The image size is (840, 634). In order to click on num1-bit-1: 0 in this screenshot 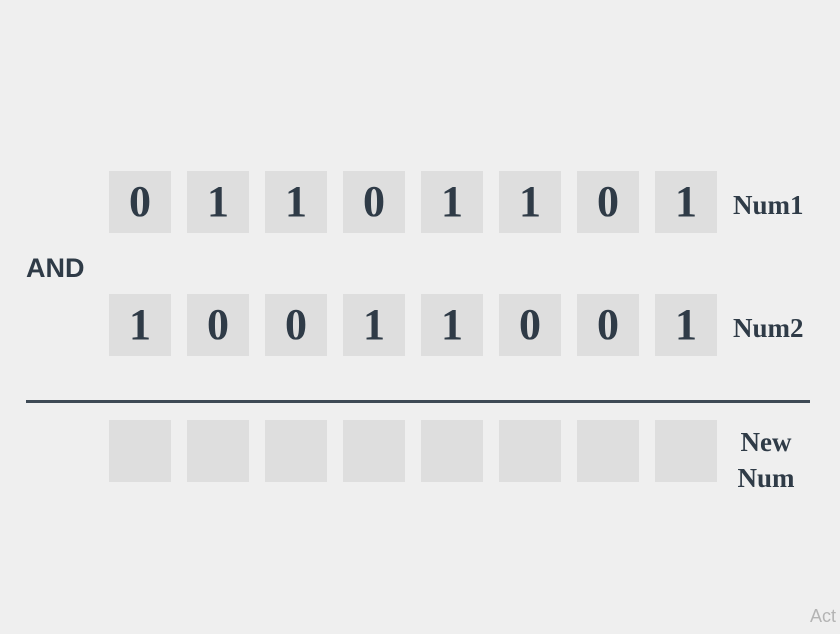, I will do `click(140, 202)`.